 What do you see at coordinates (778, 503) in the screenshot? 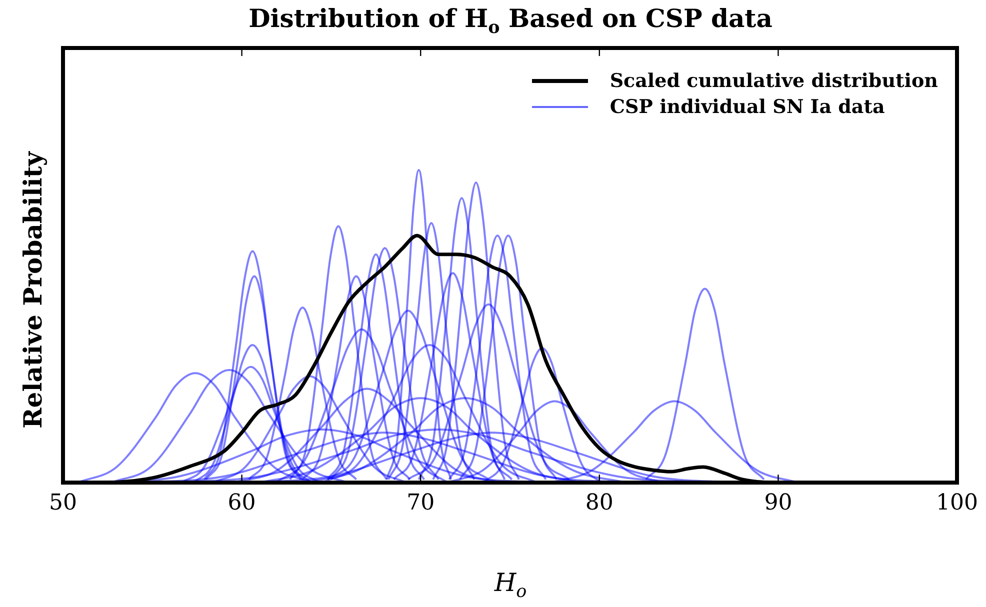
I see `x-tick-label: 90` at bounding box center [778, 503].